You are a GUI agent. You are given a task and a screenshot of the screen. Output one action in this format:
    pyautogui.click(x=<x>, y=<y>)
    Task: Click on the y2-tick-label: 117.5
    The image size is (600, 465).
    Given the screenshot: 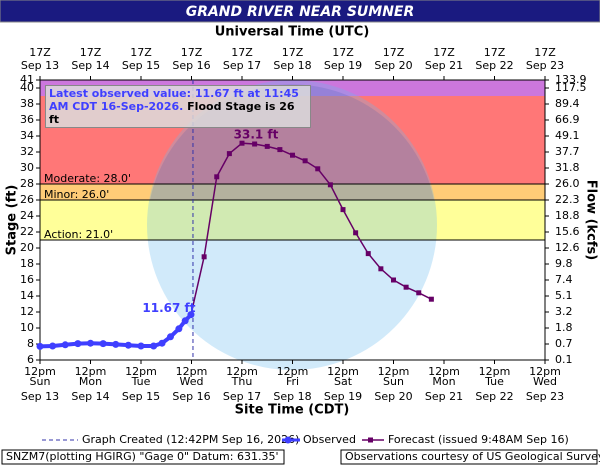 What is the action you would take?
    pyautogui.click(x=571, y=87)
    